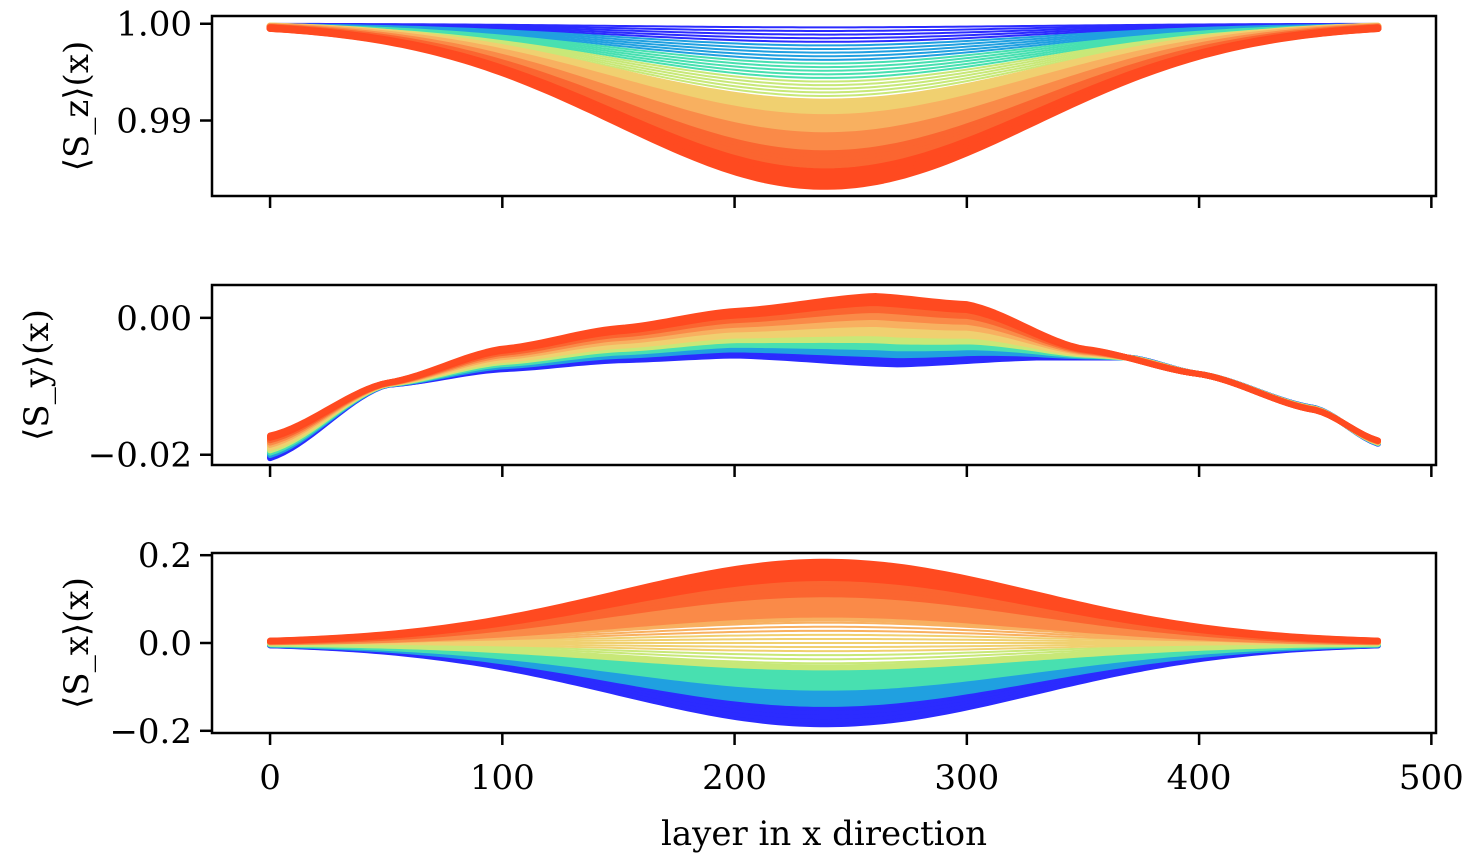 The height and width of the screenshot is (867, 1469). What do you see at coordinates (850, 202) in the screenshot?
I see `sz-xticks` at bounding box center [850, 202].